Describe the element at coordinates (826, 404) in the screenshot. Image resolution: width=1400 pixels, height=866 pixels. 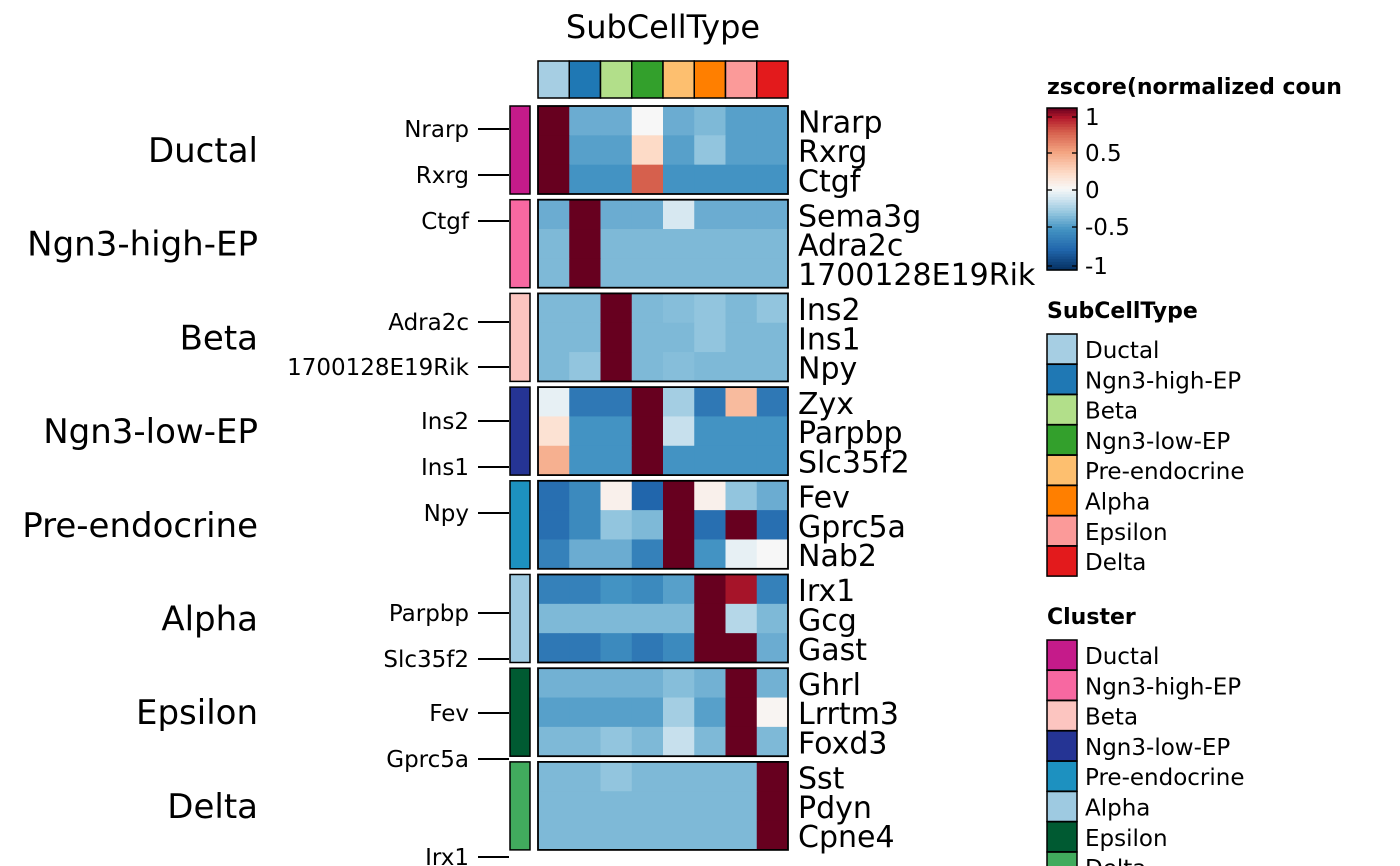
I see `gene-label: Zyx` at that location.